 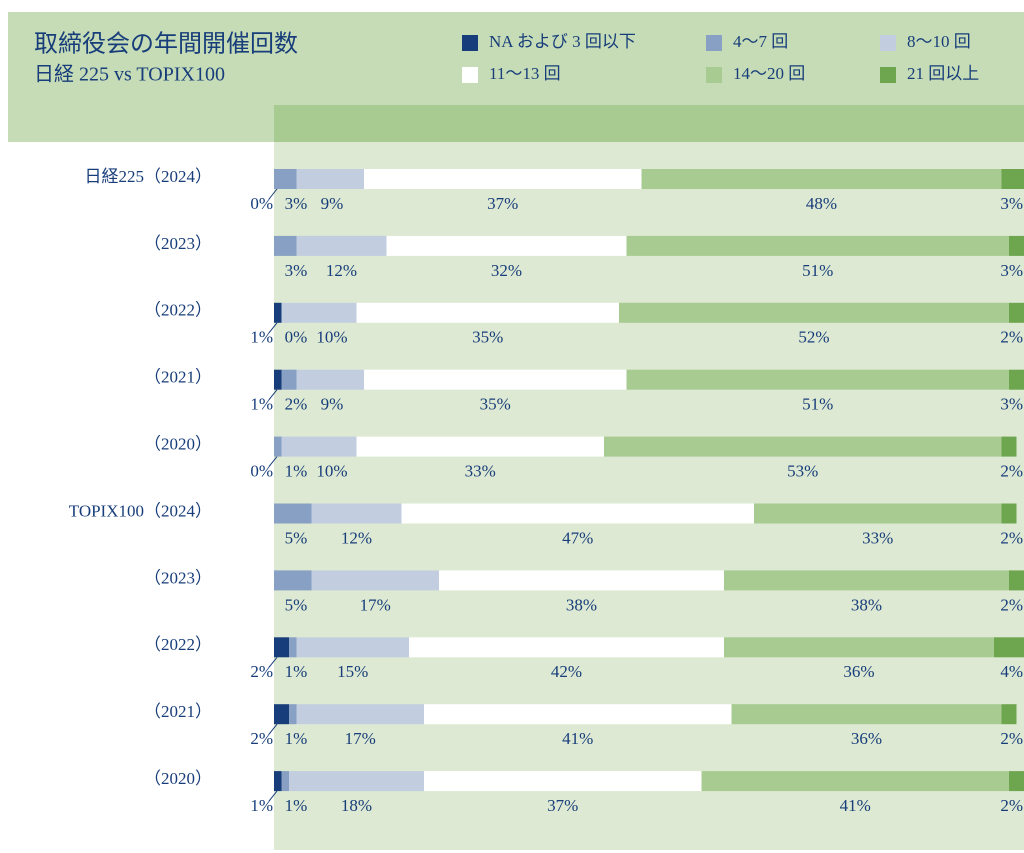 What do you see at coordinates (375, 604) in the screenshot?
I see `value-label: 17%` at bounding box center [375, 604].